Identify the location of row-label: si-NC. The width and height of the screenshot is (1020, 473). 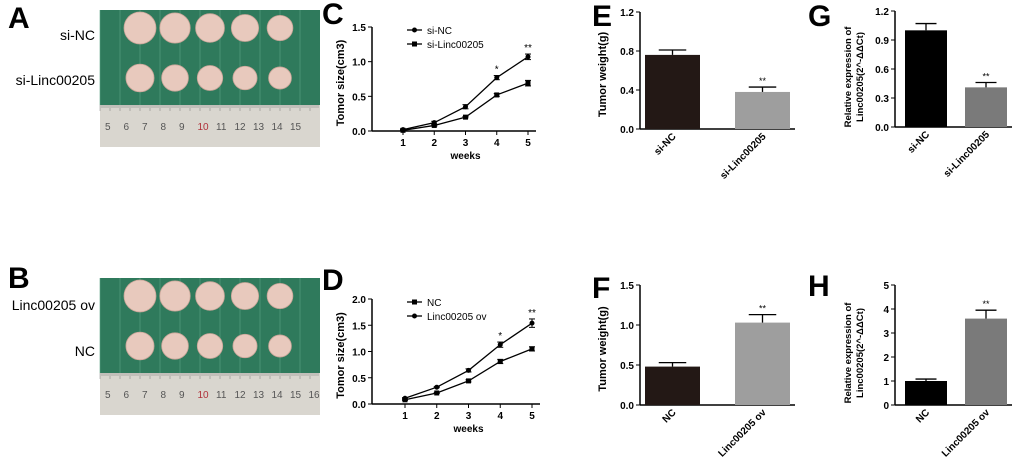
(77, 35).